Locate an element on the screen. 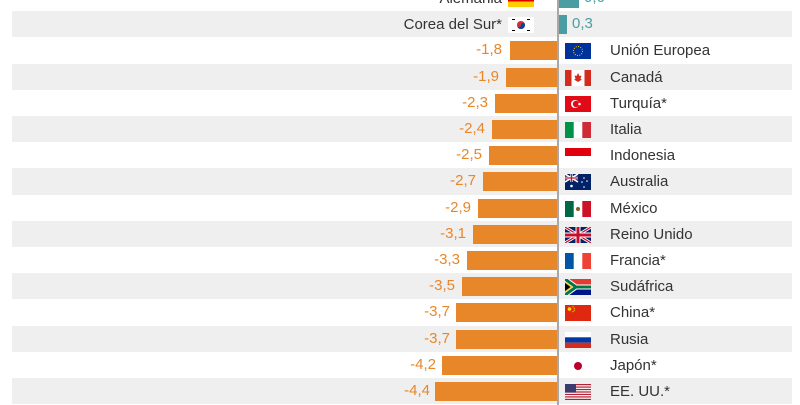  value-label: -4,4 is located at coordinates (417, 390).